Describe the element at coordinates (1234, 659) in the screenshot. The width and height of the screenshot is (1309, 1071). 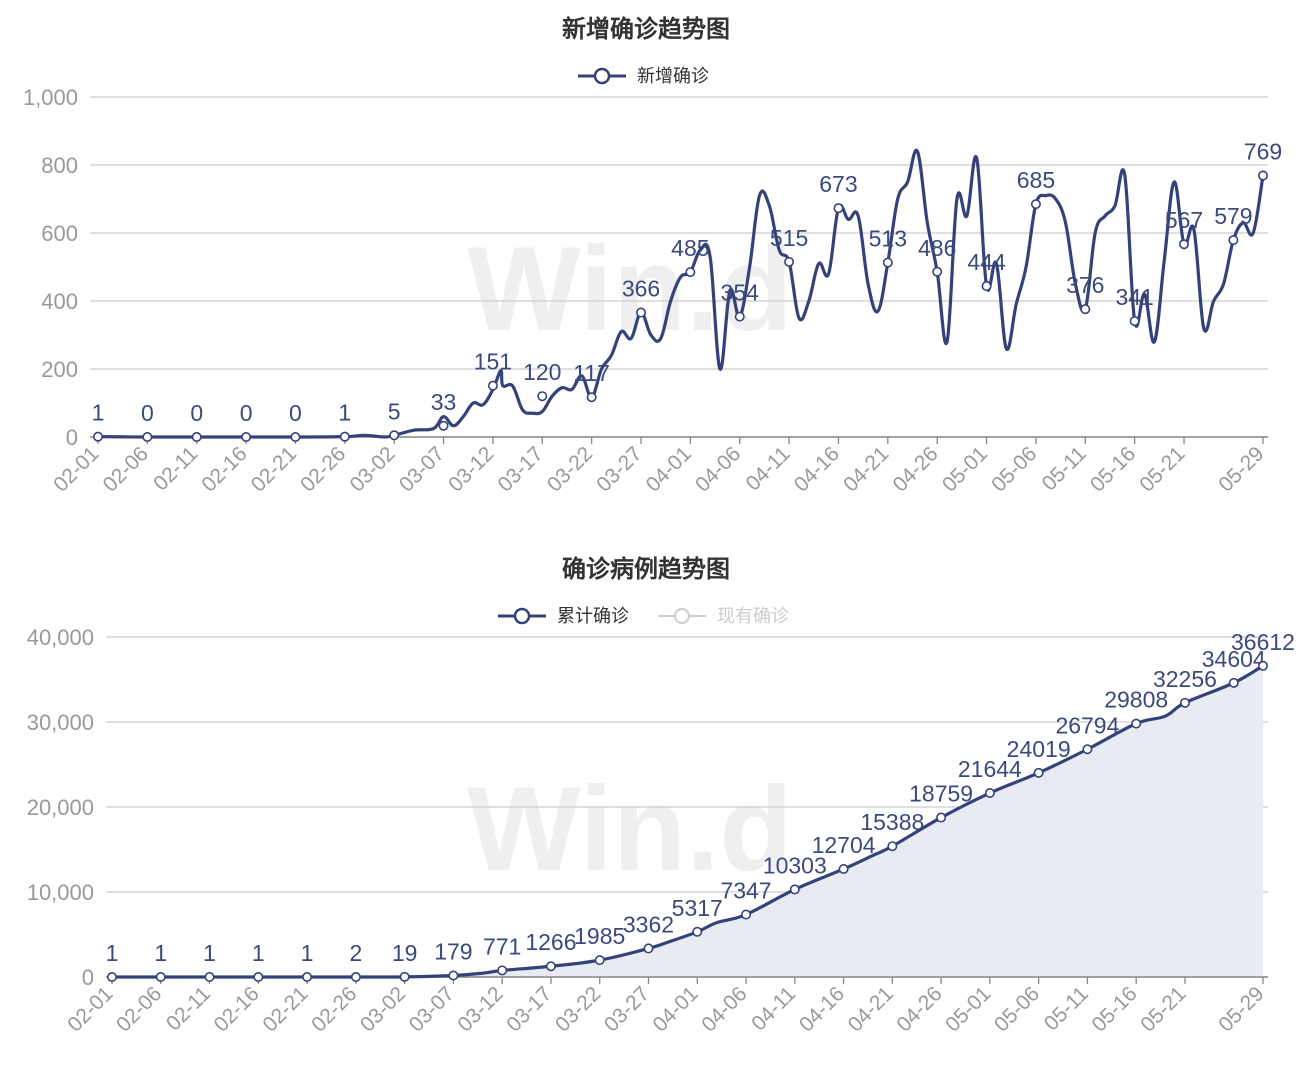
I see `data-label: 34604` at that location.